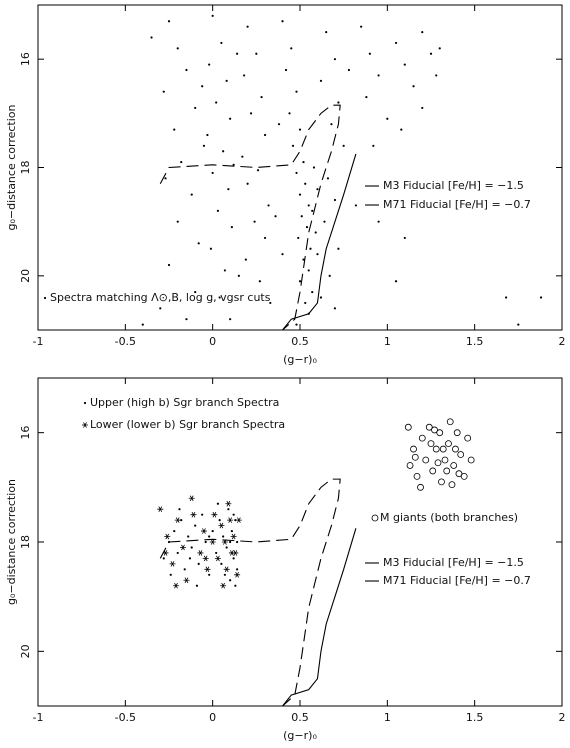 The width and height of the screenshot is (570, 748). Describe the element at coordinates (300, 717) in the screenshot. I see `x-tick-label: 0.5` at that location.